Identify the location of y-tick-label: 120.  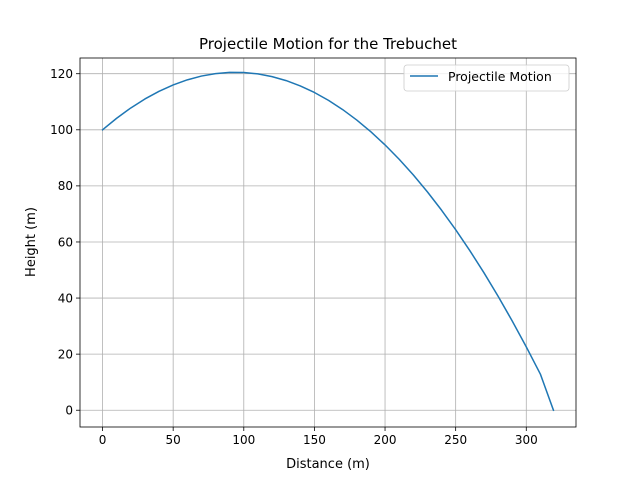
(61, 74).